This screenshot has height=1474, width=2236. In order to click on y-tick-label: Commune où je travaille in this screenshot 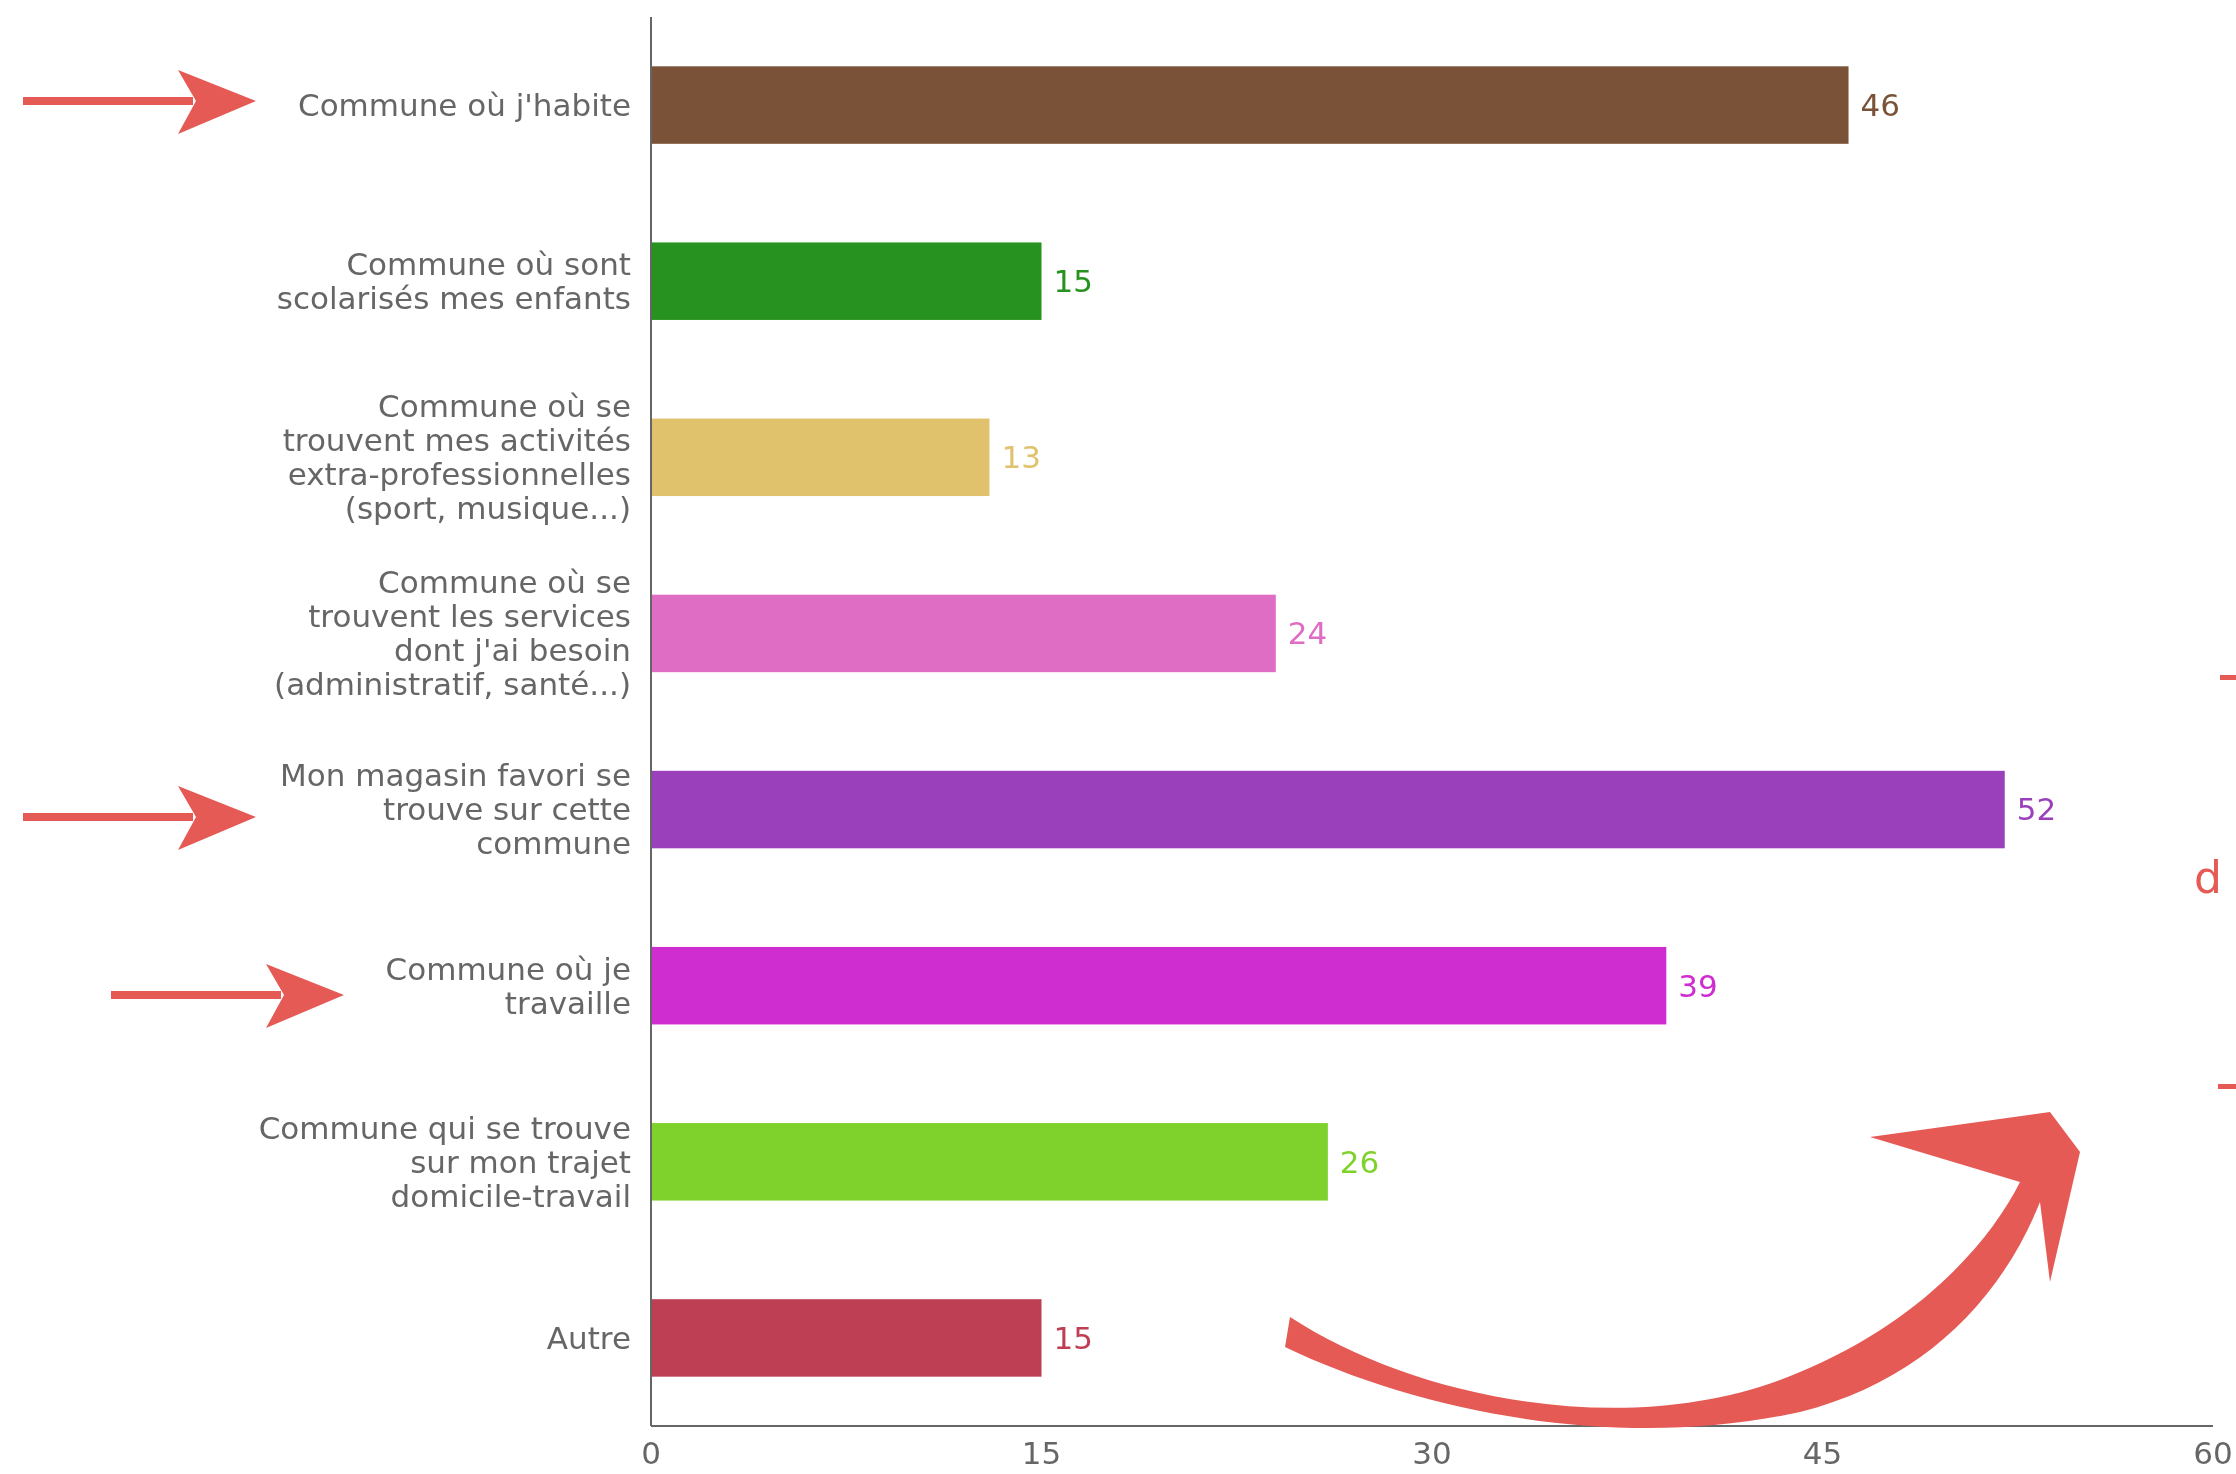, I will do `click(508, 985)`.